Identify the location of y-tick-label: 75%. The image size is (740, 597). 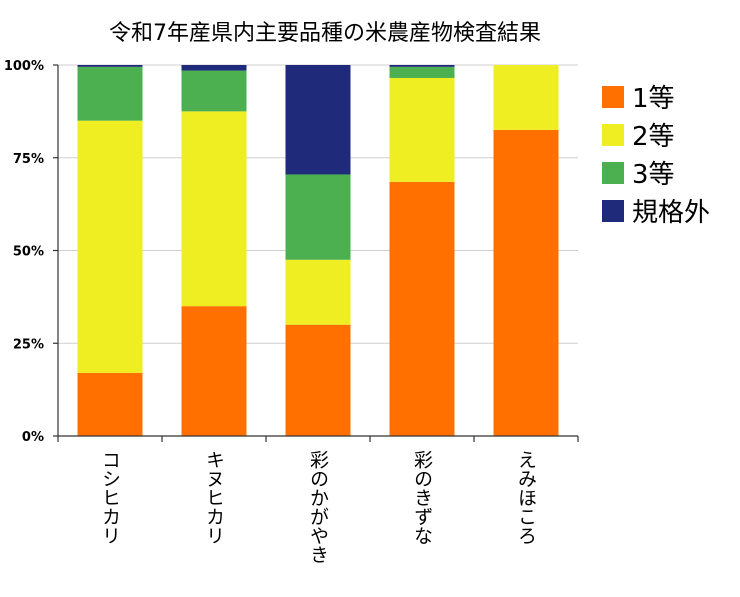
(28, 159).